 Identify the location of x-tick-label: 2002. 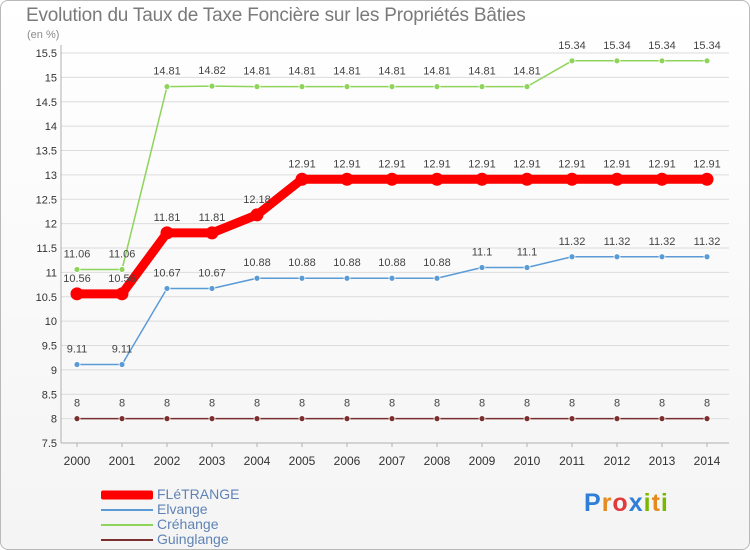
(167, 461).